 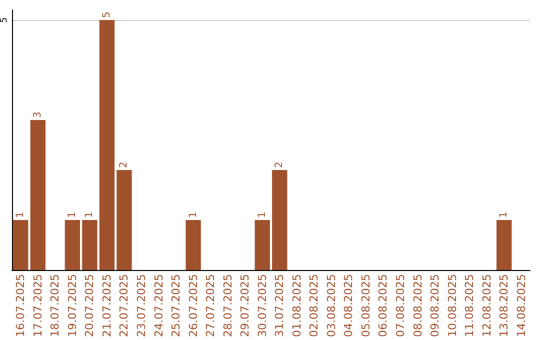 What do you see at coordinates (400, 305) in the screenshot?
I see `x-tick-label: 07.08.2025` at bounding box center [400, 305].